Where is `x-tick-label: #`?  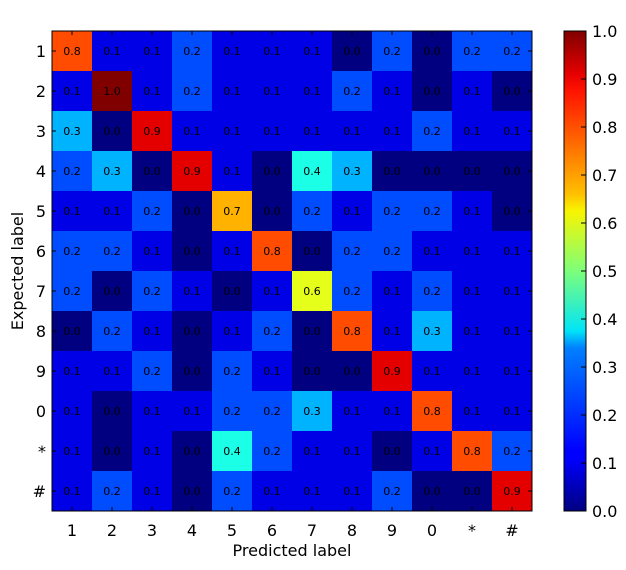
x-tick-label: # is located at coordinates (511, 530).